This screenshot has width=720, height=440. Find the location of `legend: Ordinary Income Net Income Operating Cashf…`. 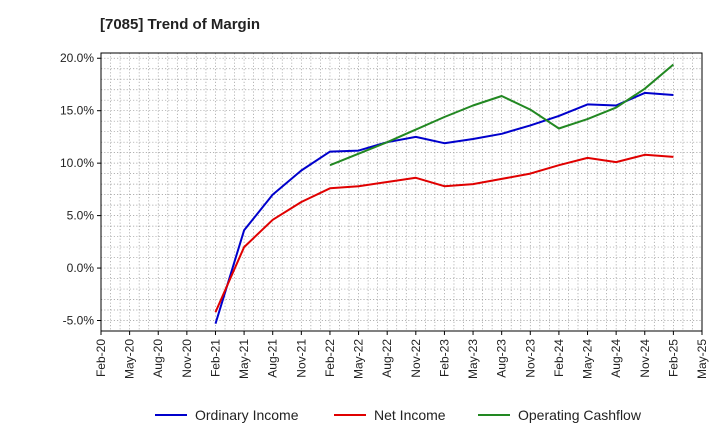

legend: Ordinary Income Net Income Operating Cashf… is located at coordinates (398, 415).